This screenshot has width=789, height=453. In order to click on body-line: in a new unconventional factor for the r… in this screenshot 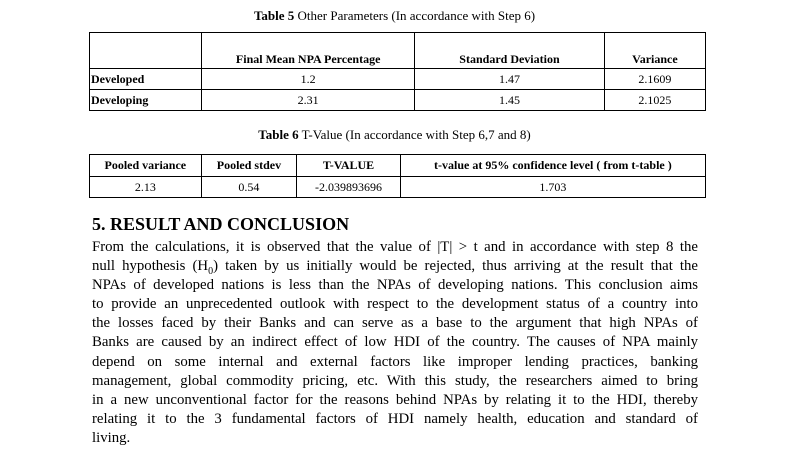, I will do `click(395, 399)`.